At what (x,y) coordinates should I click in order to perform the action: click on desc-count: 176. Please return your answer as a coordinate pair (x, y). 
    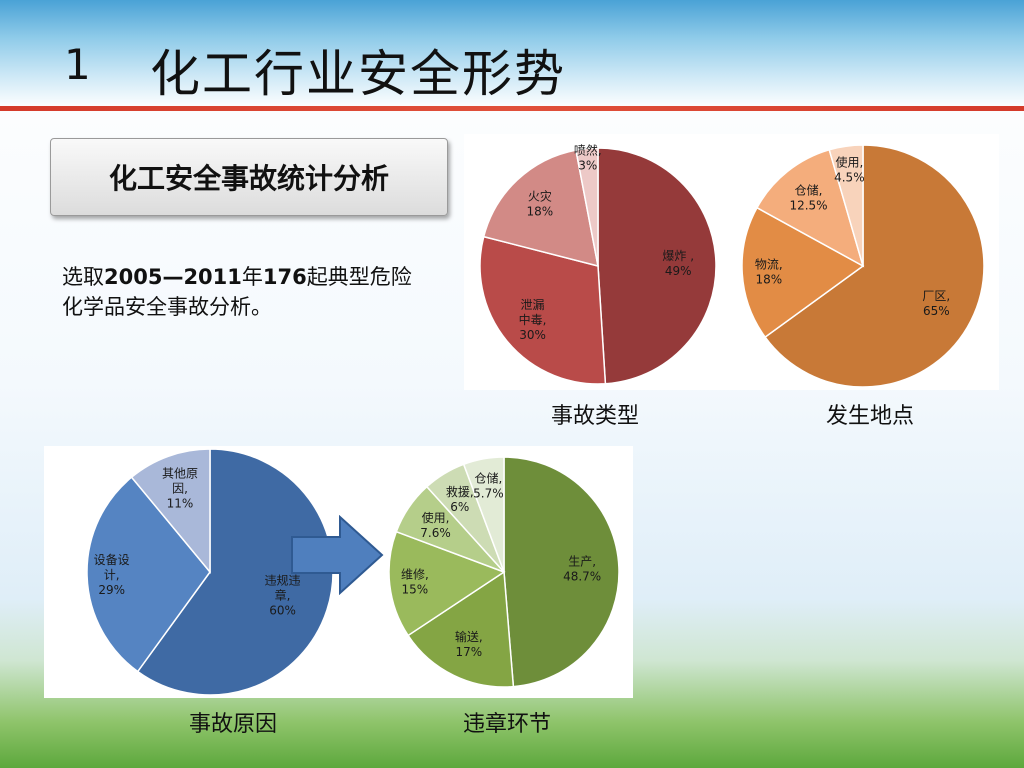
    Looking at the image, I should click on (284, 277).